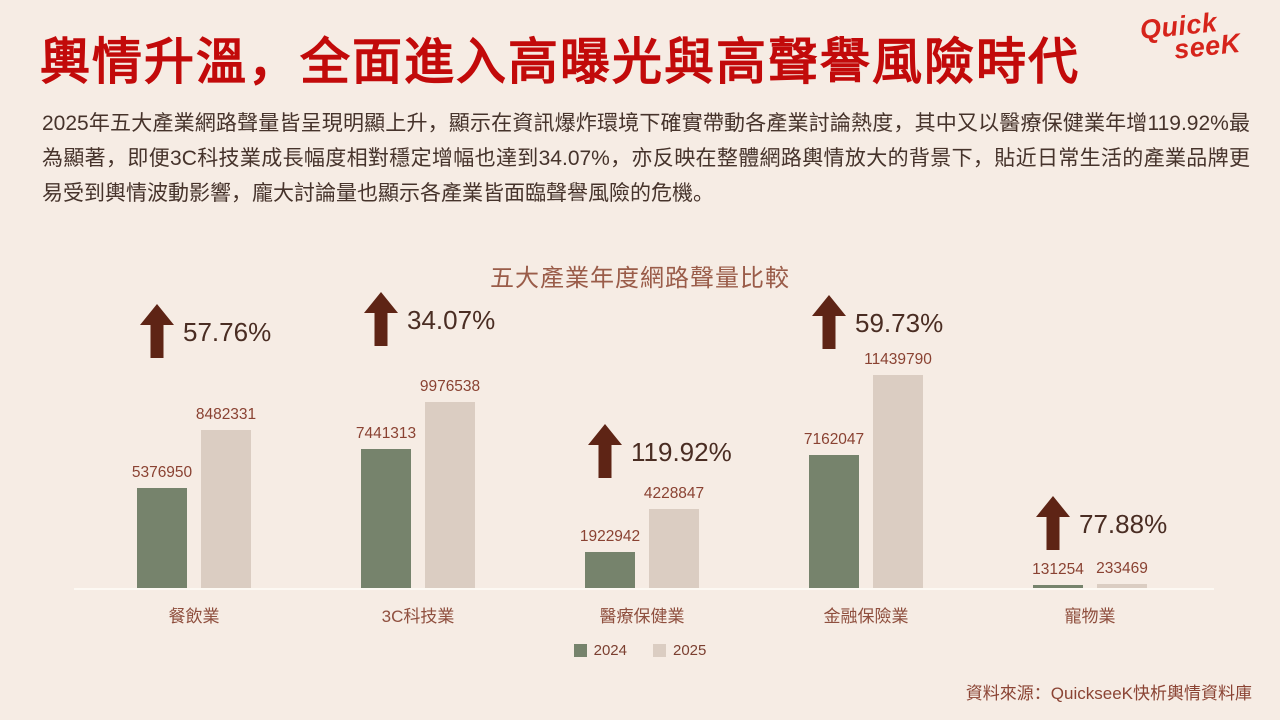  What do you see at coordinates (450, 386) in the screenshot?
I see `bar-value-label: 9976538` at bounding box center [450, 386].